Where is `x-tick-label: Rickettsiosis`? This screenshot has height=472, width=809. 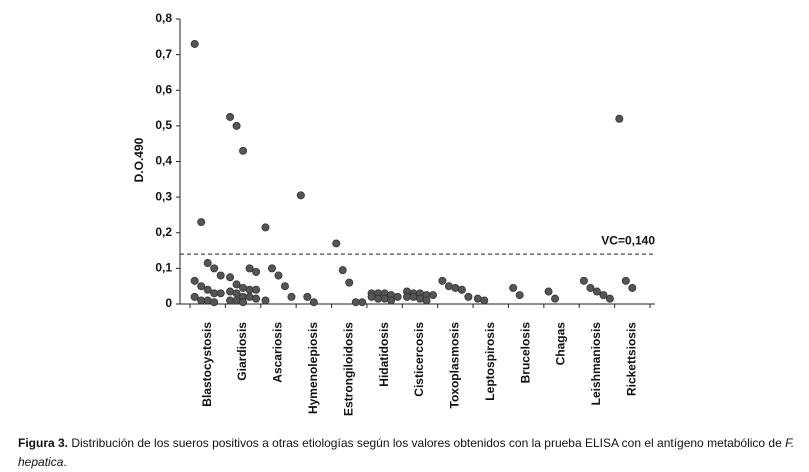
x-tick-label: Rickettsiosis is located at coordinates (631, 359).